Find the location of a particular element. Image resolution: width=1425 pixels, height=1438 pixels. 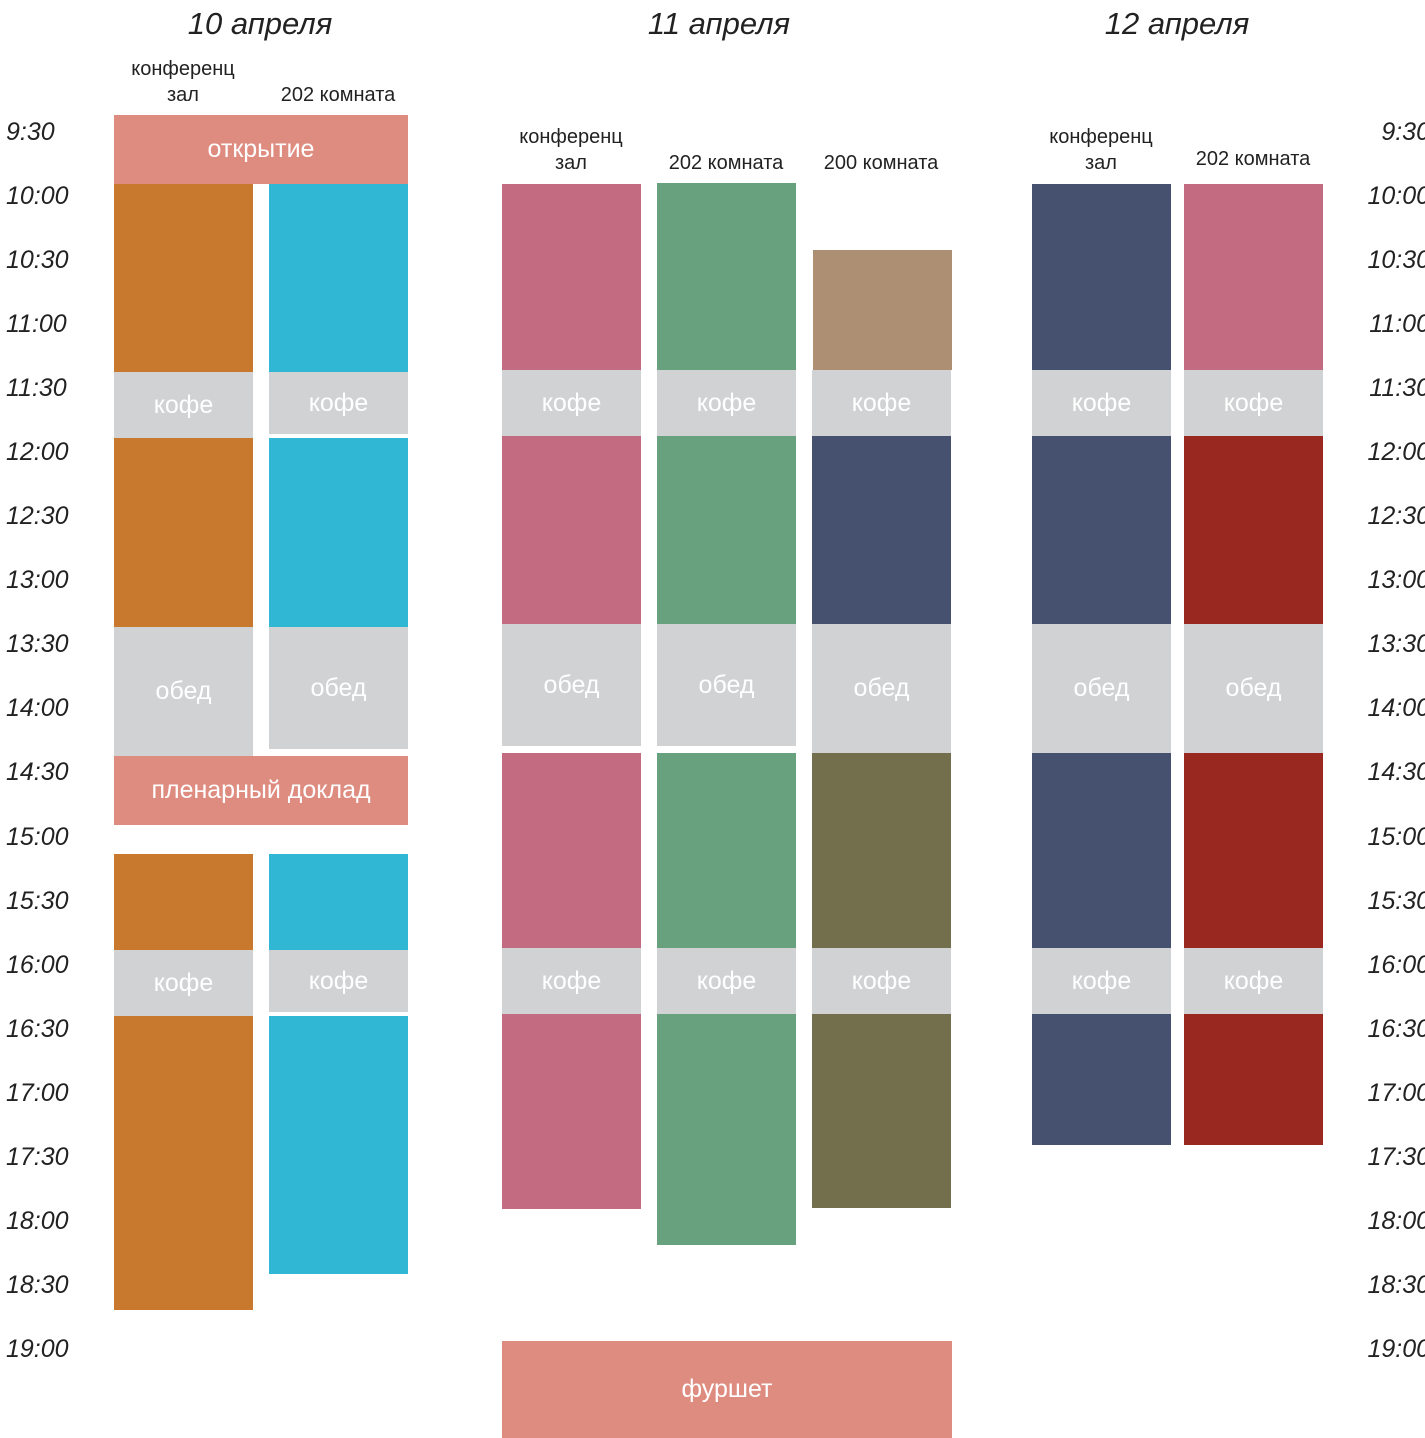

time-label-left: 11:30 is located at coordinates (36, 388).